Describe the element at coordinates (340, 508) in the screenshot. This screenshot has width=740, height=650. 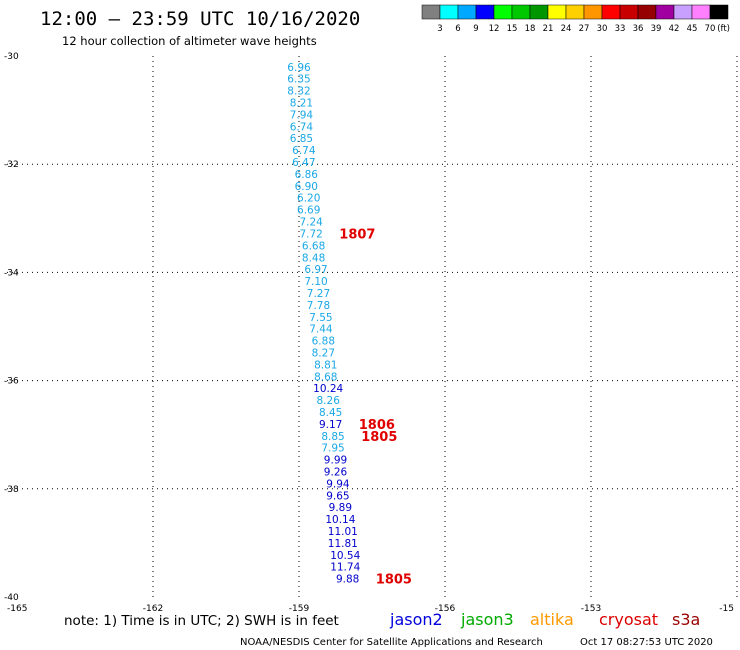
I see `wave-height-label: 9.89` at that location.